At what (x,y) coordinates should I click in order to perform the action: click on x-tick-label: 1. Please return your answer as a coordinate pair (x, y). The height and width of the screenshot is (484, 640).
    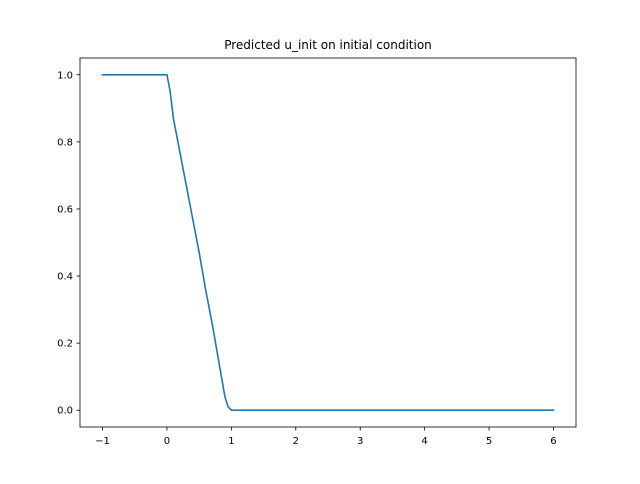
    Looking at the image, I should click on (231, 441).